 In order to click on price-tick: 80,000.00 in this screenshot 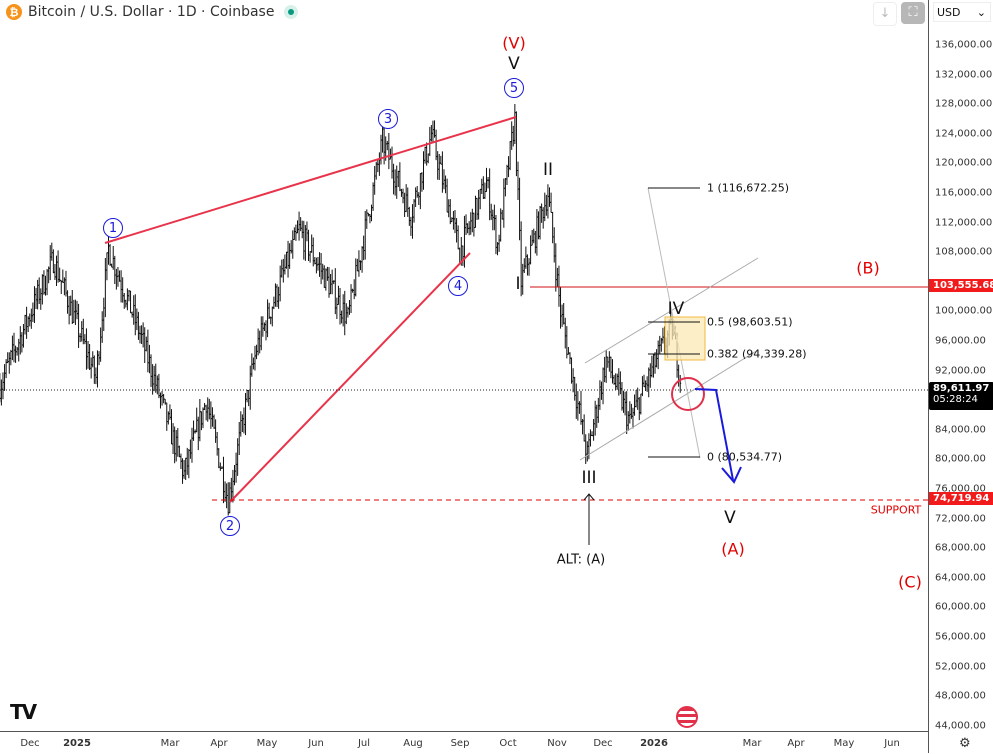, I will do `click(960, 459)`.